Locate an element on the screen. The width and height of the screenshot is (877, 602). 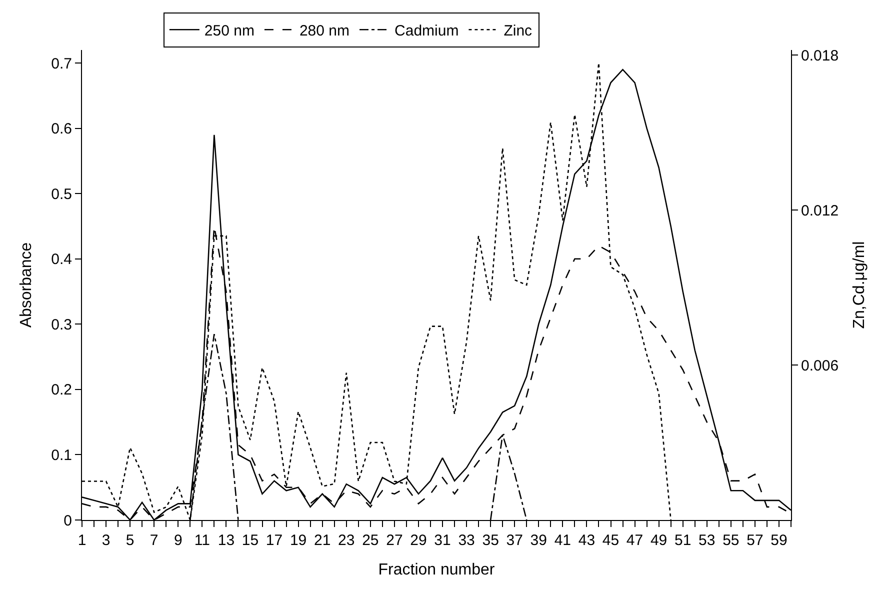
x-tick-label: 59 is located at coordinates (779, 540).